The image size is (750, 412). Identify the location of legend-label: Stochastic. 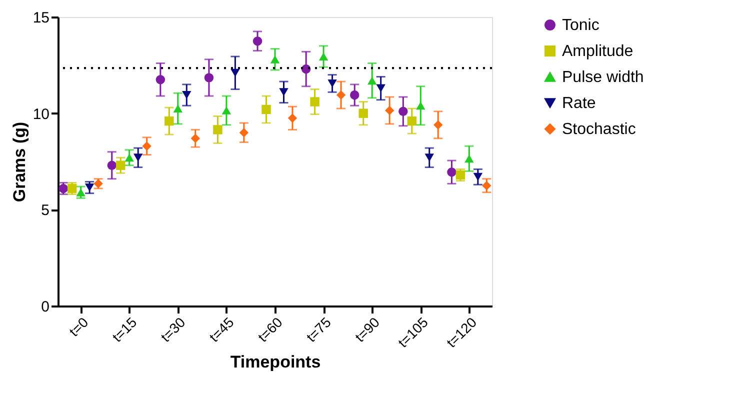
(599, 129).